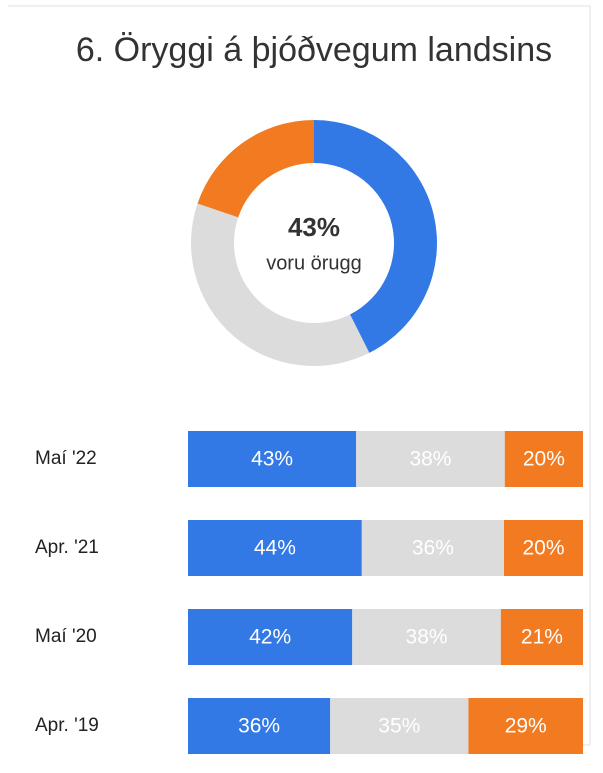 The image size is (603, 773). I want to click on category-label: Apr. '21, so click(67, 547).